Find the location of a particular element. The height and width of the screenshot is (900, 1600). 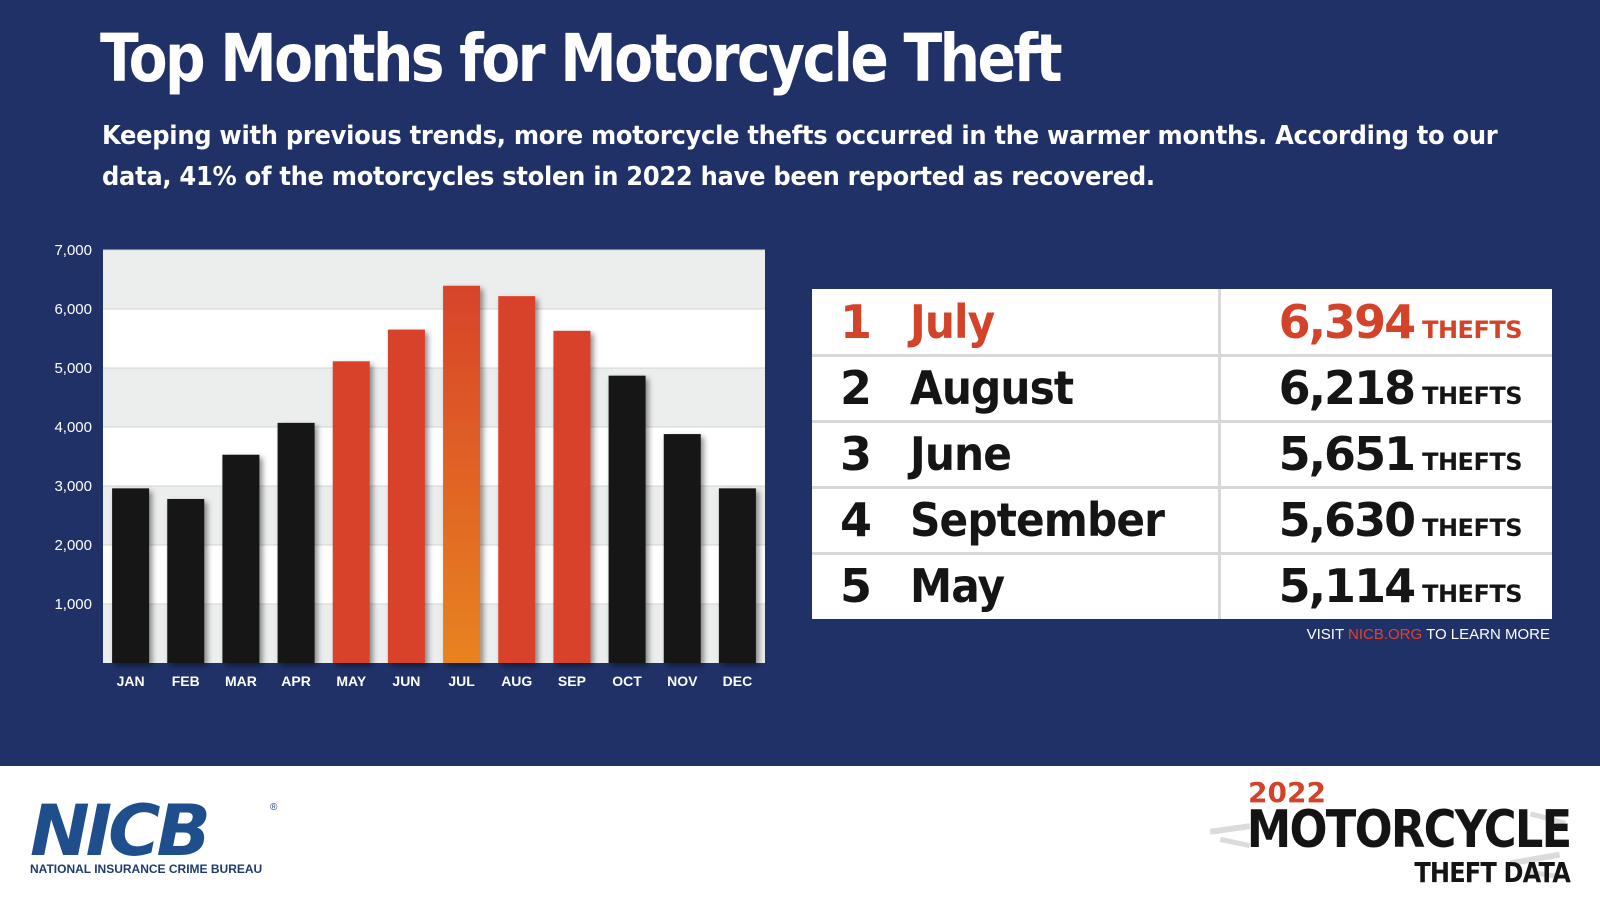

rank-month: June is located at coordinates (961, 454).